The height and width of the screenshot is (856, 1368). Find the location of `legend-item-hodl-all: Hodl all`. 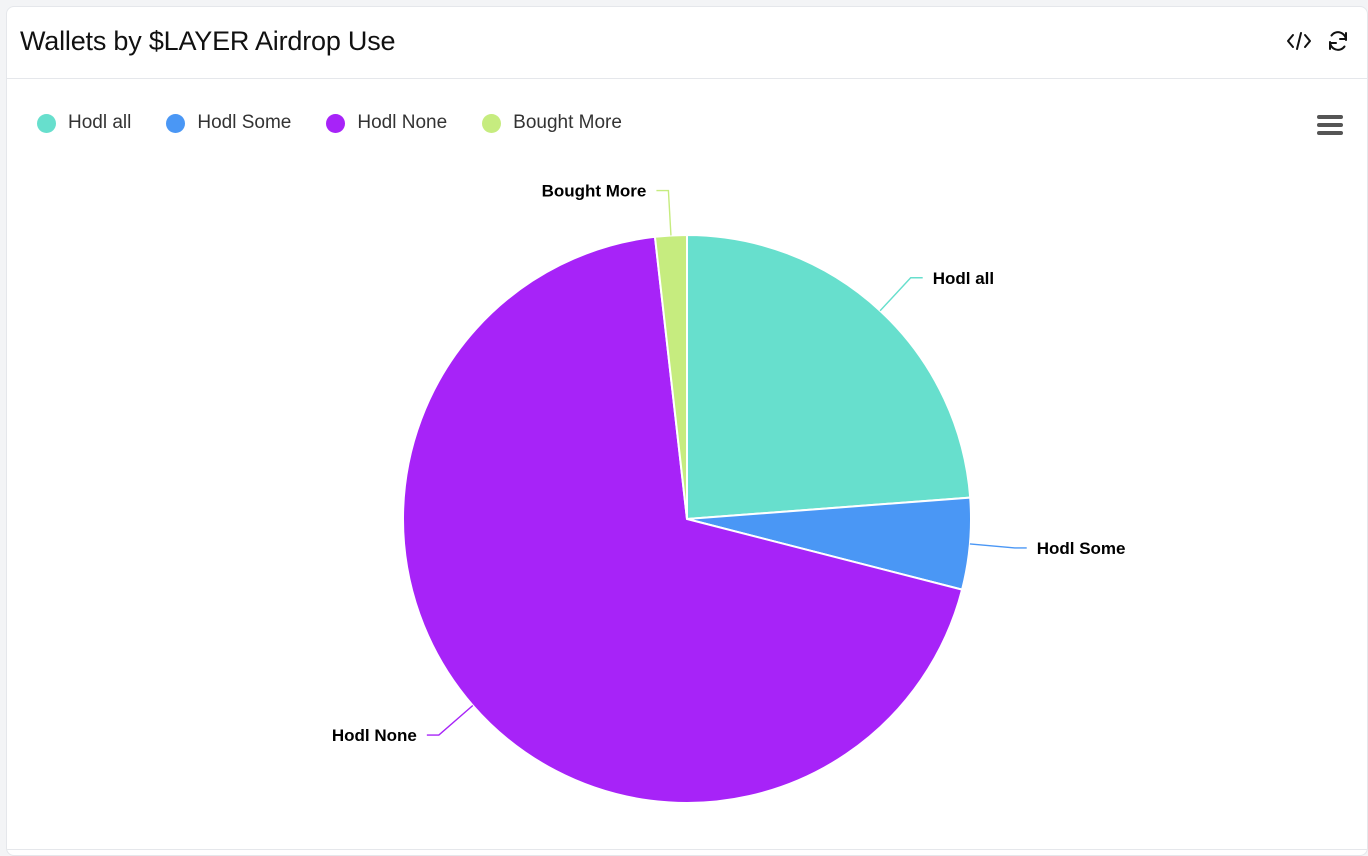

legend-item-hodl-all: Hodl all is located at coordinates (84, 123).